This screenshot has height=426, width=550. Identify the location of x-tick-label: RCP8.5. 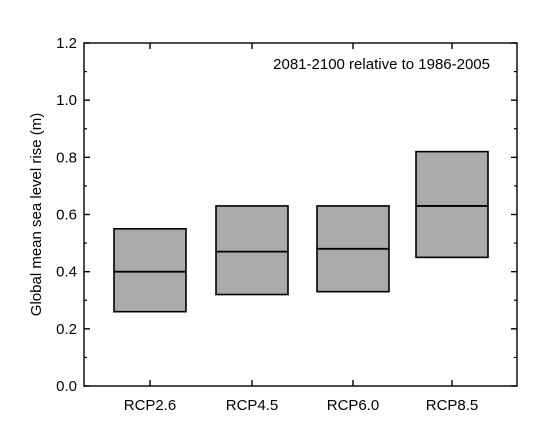
(452, 405).